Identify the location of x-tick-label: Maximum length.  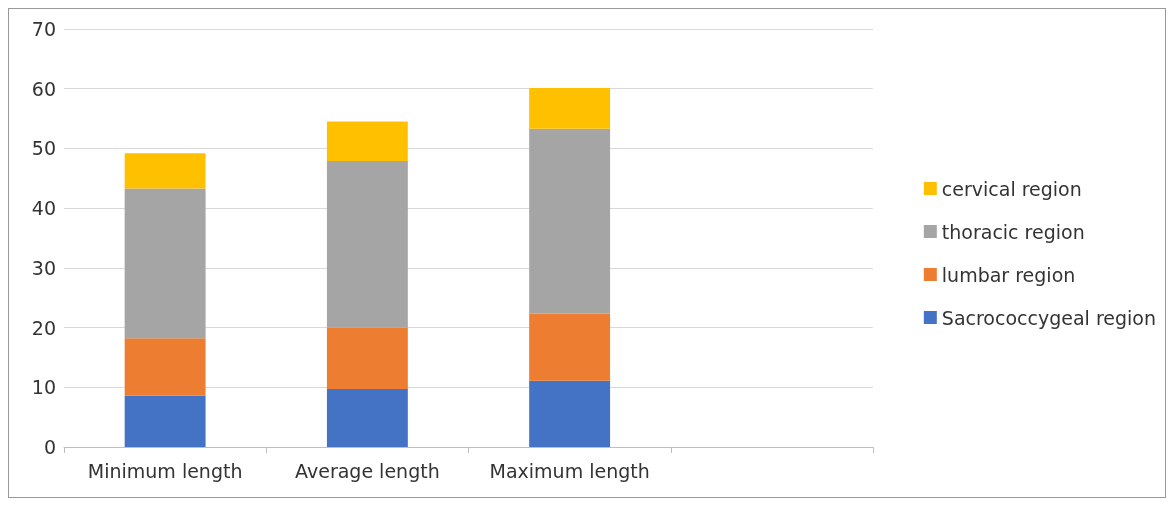
(569, 470).